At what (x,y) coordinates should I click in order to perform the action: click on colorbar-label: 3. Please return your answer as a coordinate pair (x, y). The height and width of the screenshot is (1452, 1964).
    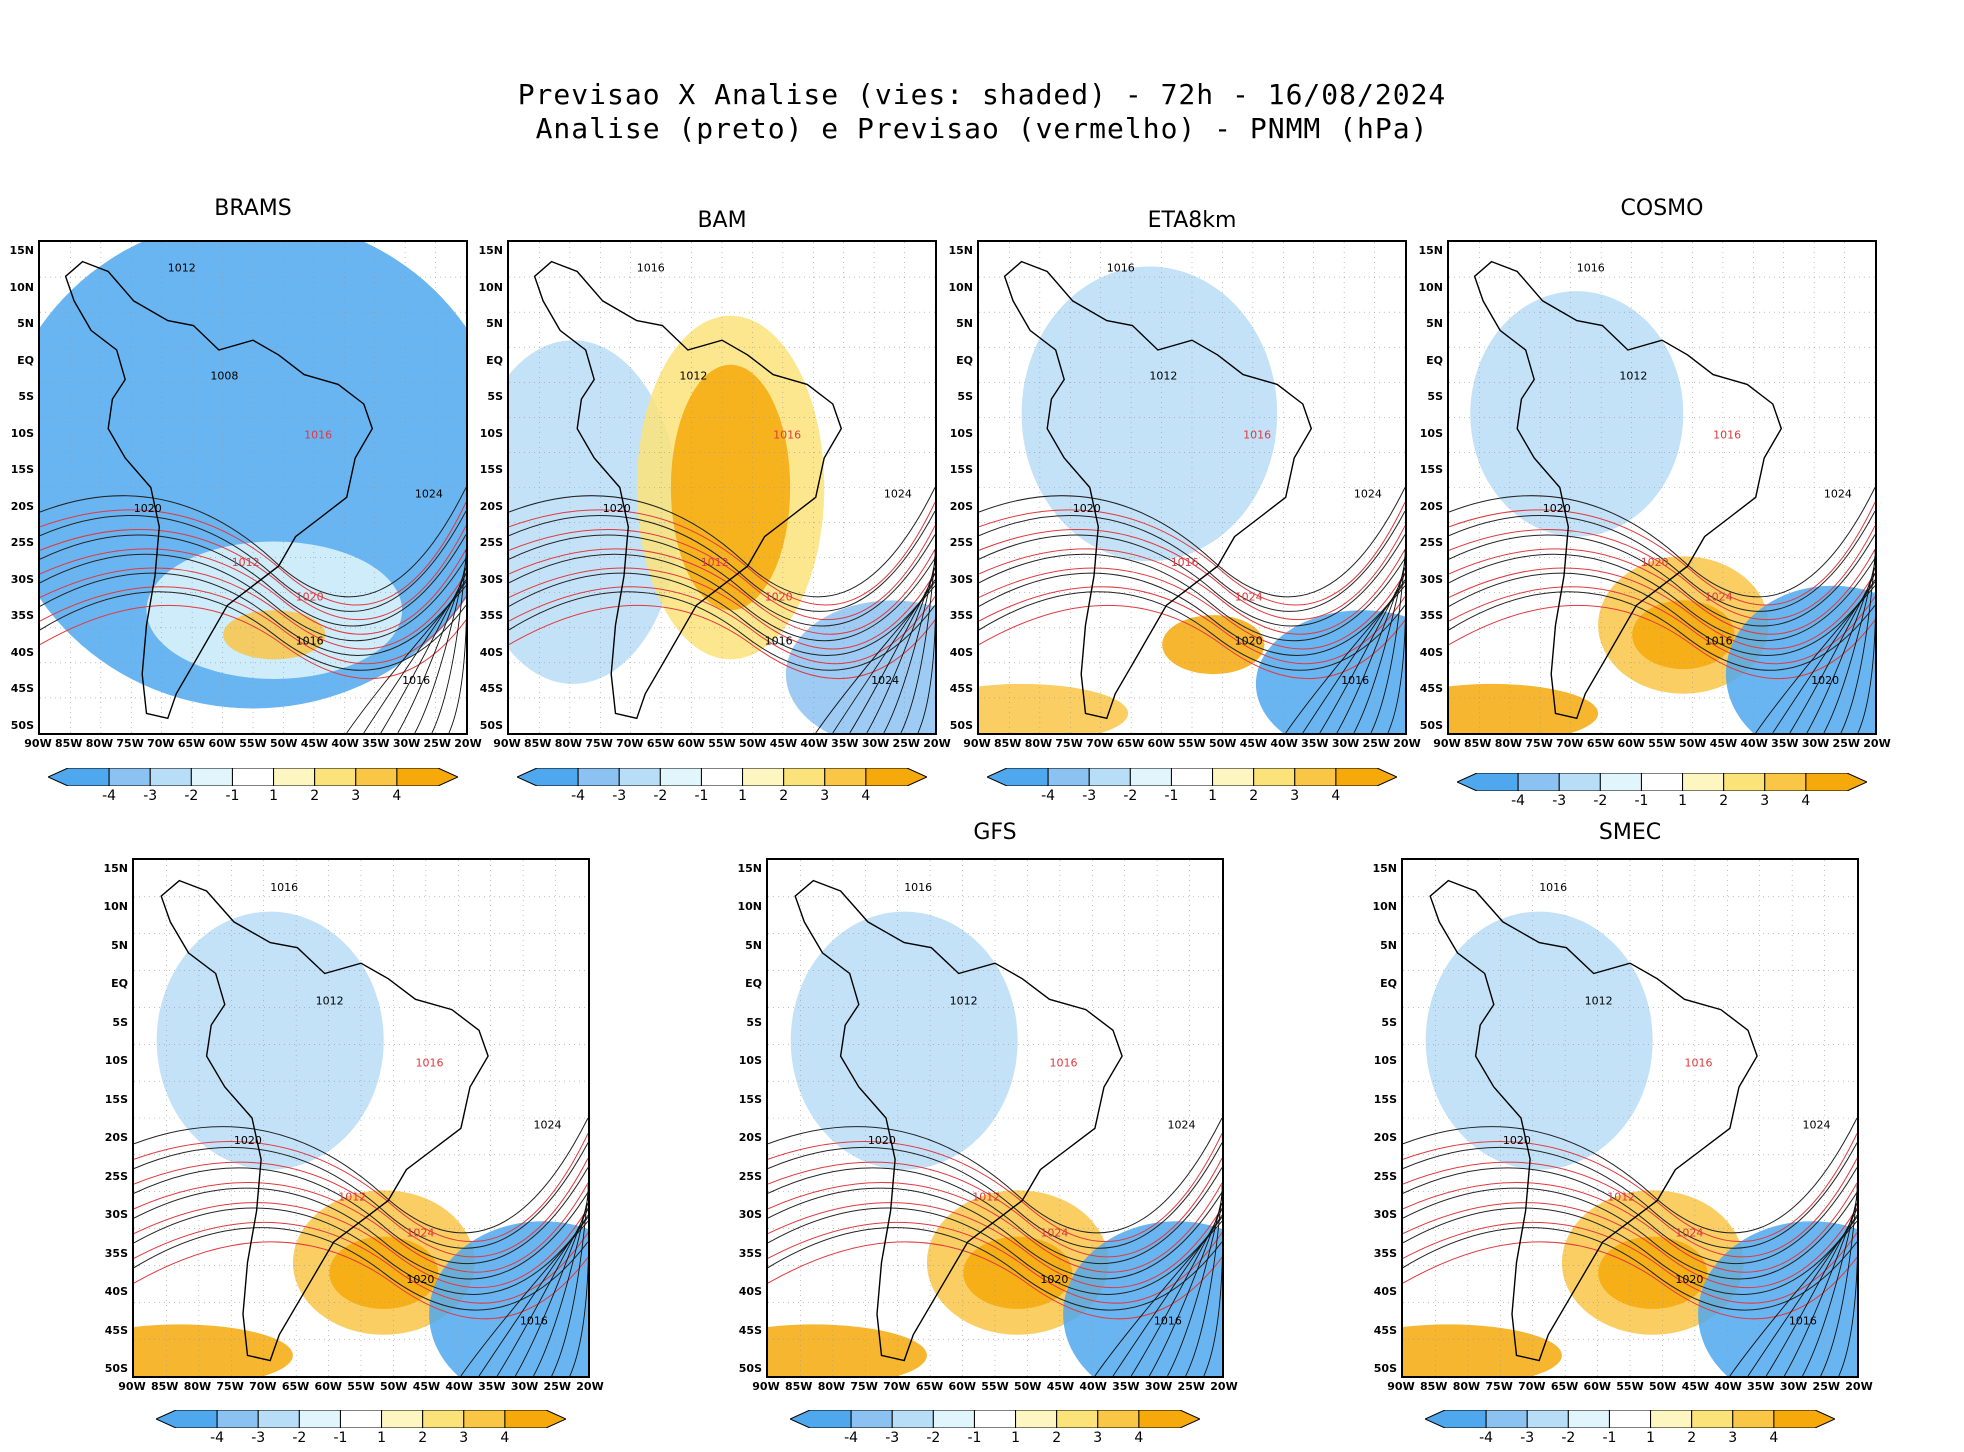
    Looking at the image, I should click on (1098, 1438).